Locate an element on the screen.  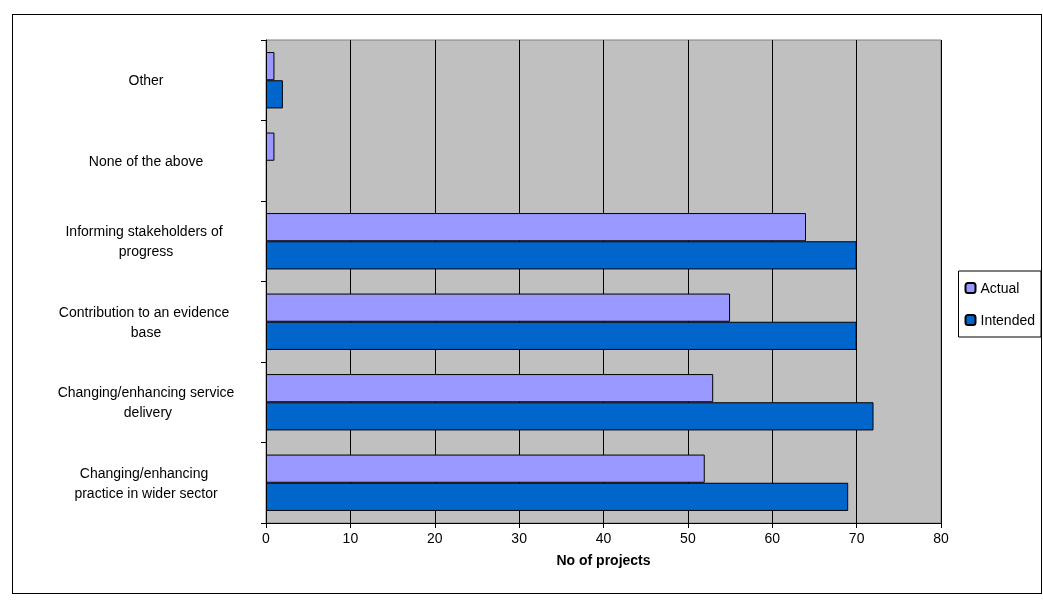
y-tick-label: Informing stakeholders of progress is located at coordinates (146, 241).